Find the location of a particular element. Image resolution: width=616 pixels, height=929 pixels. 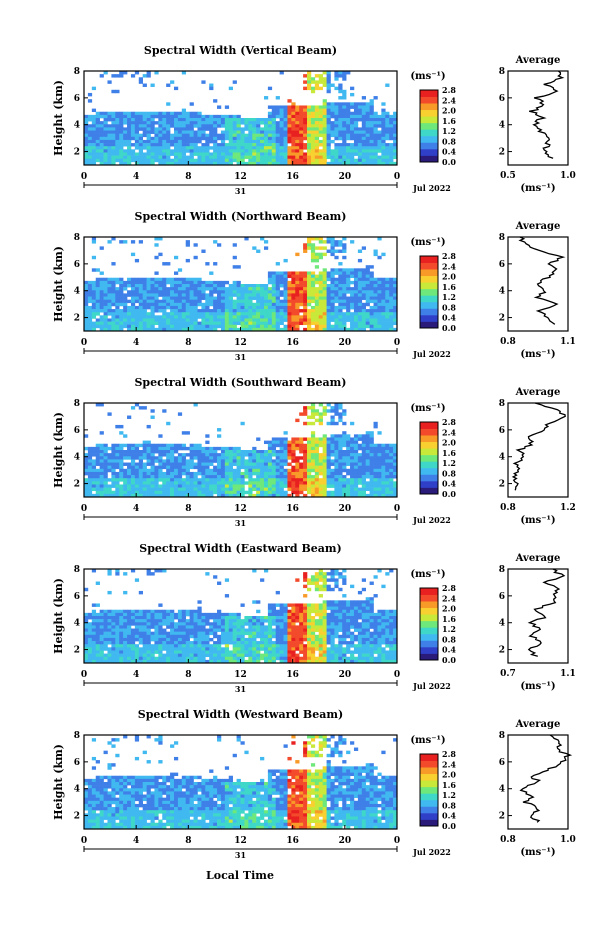

profile-y-tick-label: 8 is located at coordinates (502, 404).